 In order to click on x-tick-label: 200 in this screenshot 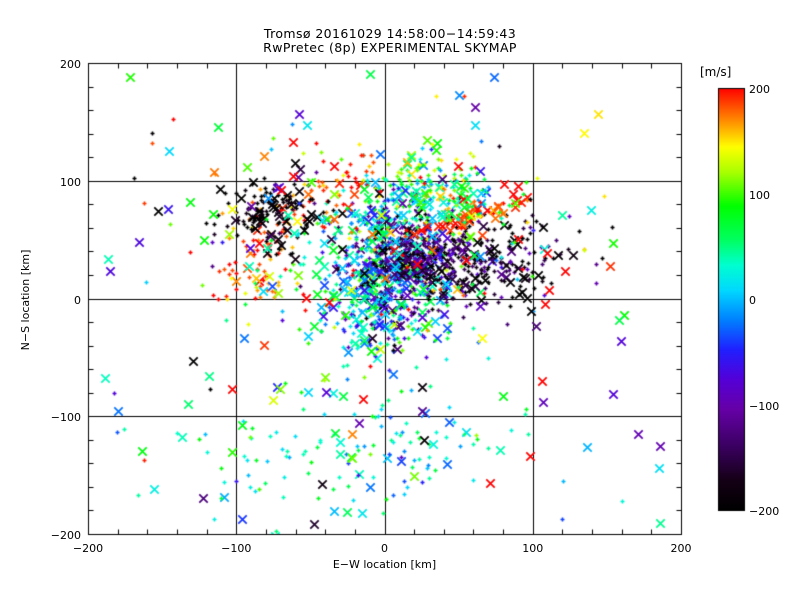, I will do `click(681, 548)`.